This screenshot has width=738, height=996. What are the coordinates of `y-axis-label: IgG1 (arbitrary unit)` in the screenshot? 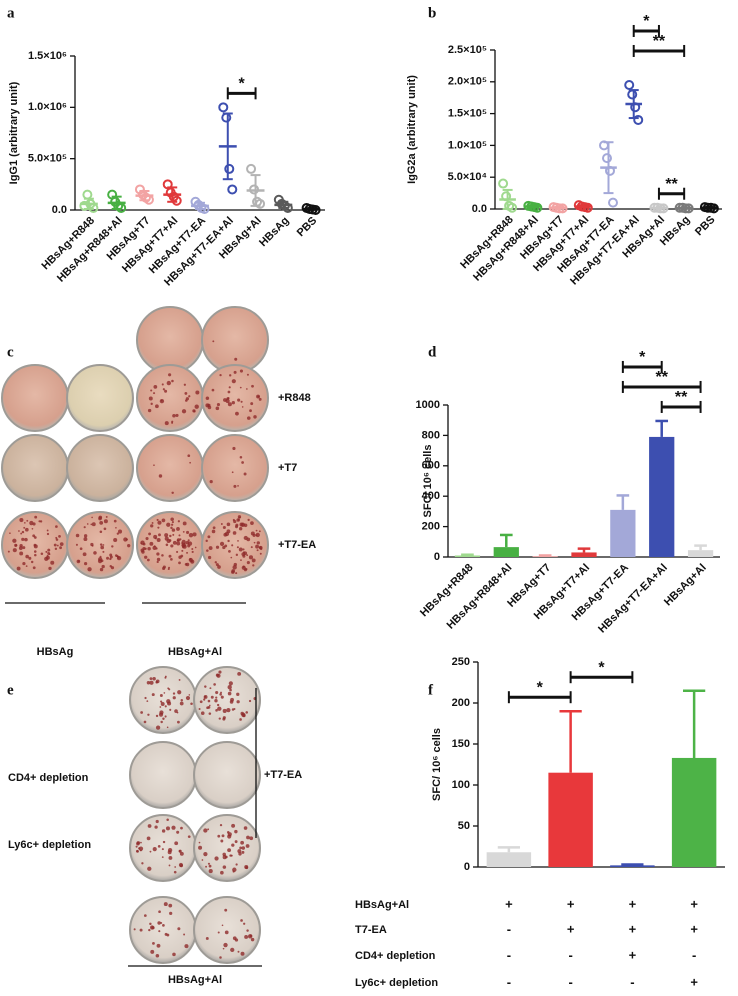 It's located at (14, 132).